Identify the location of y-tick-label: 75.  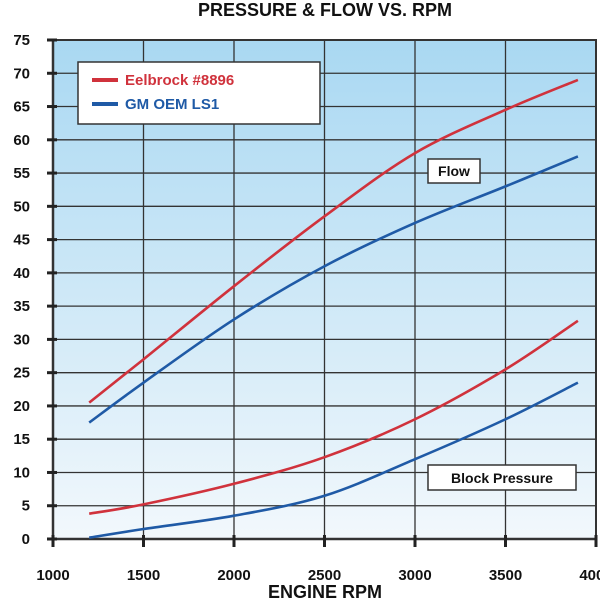
(21, 40).